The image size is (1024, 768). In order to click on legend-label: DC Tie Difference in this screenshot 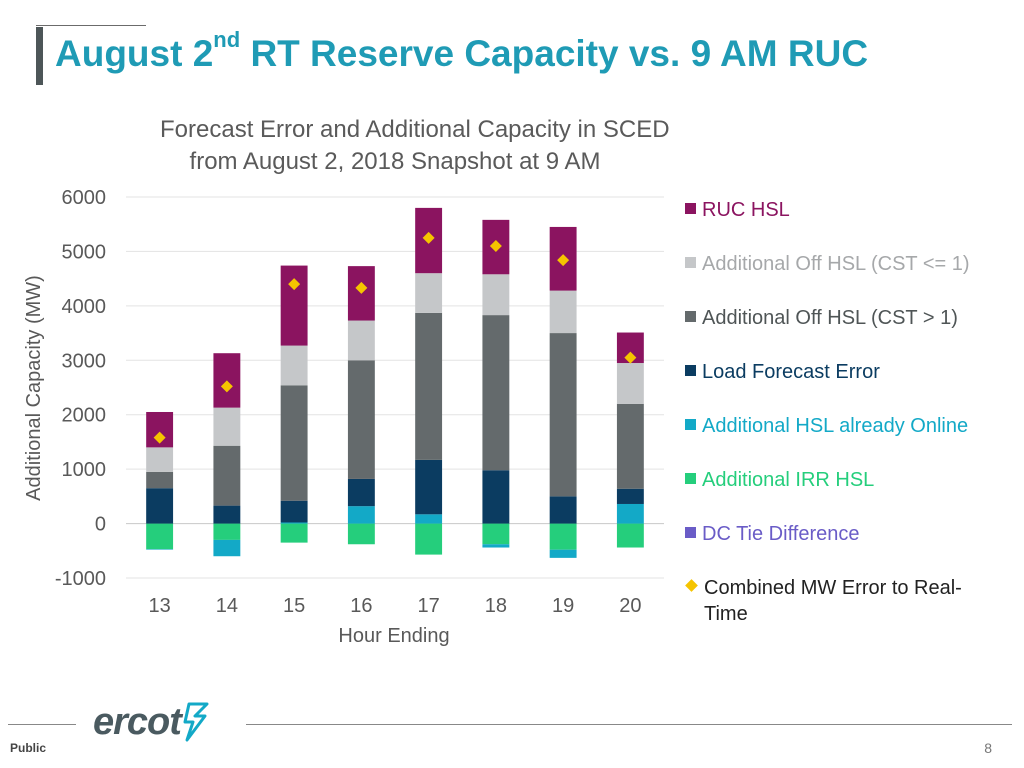, I will do `click(780, 534)`.